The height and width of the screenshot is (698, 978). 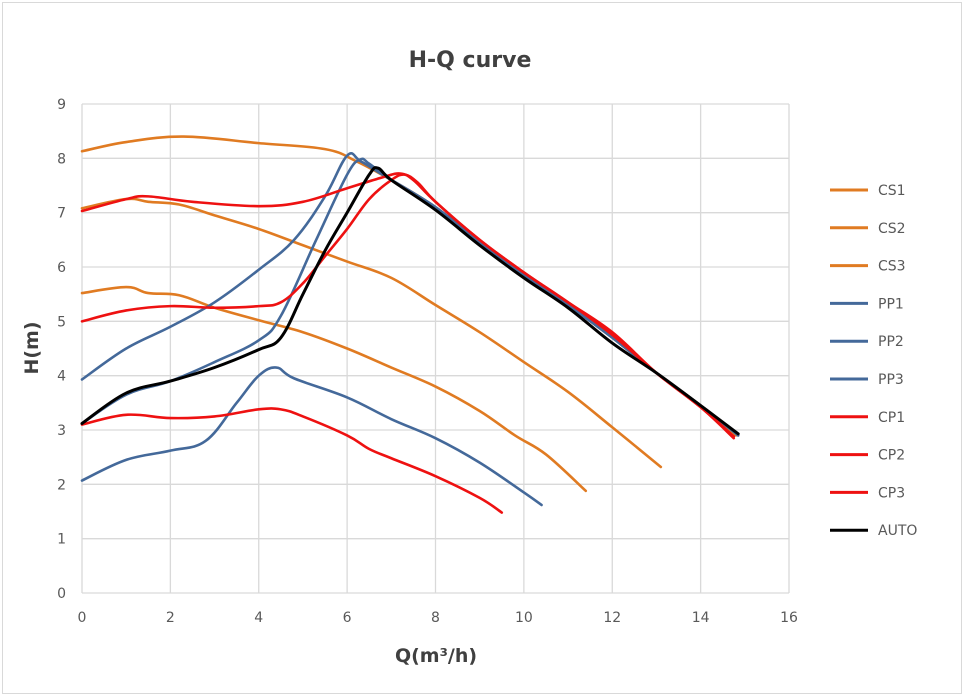 What do you see at coordinates (701, 618) in the screenshot?
I see `x-tick-label: 14` at bounding box center [701, 618].